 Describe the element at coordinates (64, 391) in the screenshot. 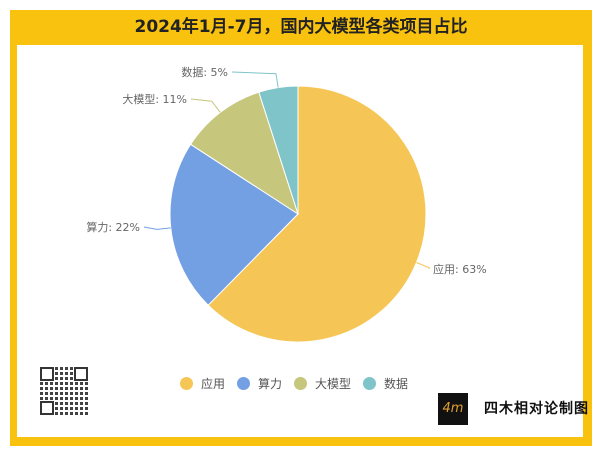

I see `qr-code` at that location.